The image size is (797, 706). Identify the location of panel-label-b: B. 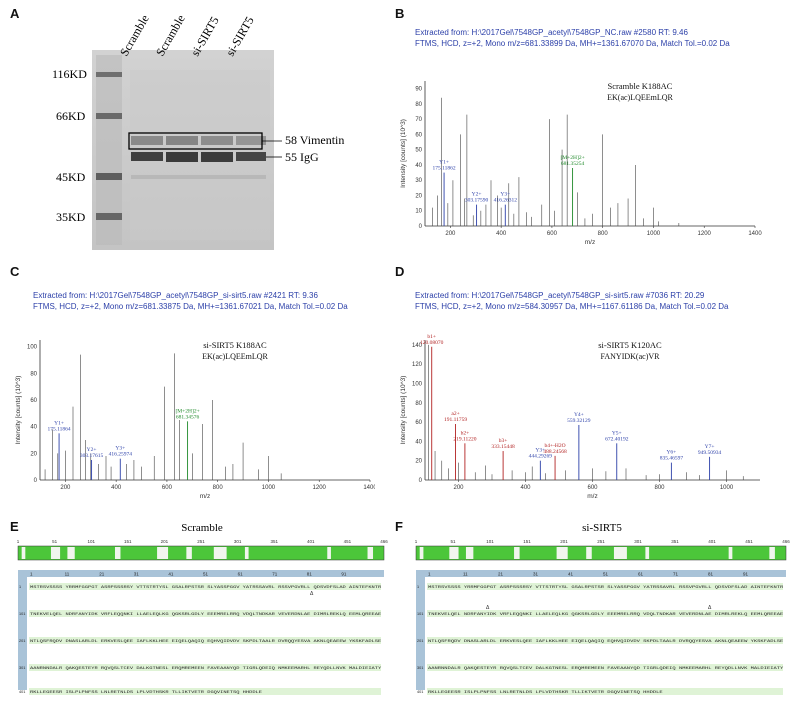
(400, 13).